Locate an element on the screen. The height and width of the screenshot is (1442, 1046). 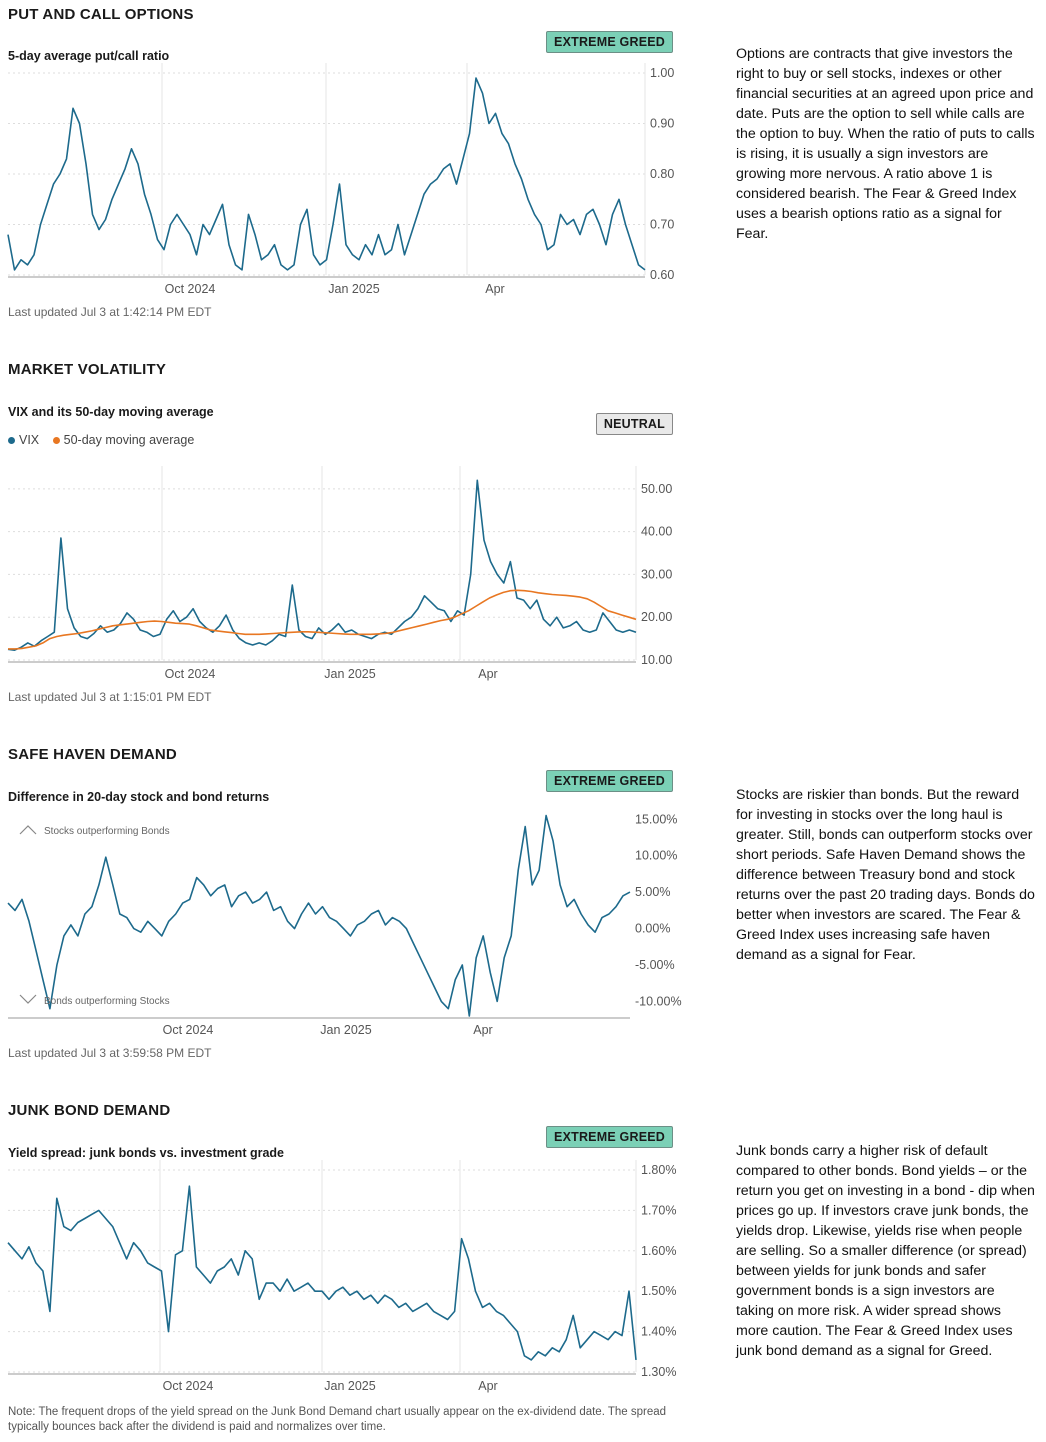
y-tick-label: 50.00 is located at coordinates (656, 489).